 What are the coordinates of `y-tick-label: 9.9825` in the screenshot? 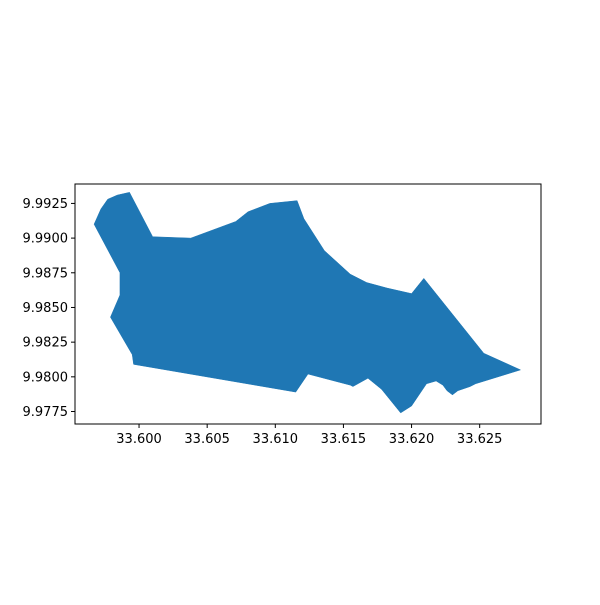 It's located at (46, 343).